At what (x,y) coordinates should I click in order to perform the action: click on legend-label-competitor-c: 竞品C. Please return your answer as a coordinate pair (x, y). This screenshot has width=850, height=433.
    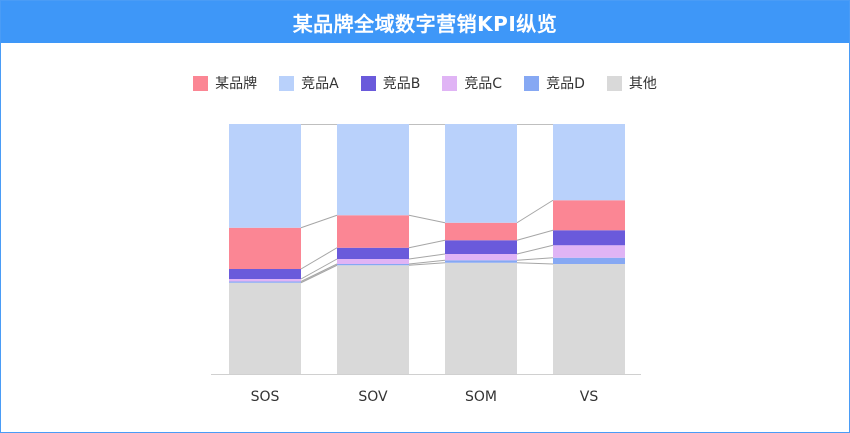
    Looking at the image, I should click on (483, 84).